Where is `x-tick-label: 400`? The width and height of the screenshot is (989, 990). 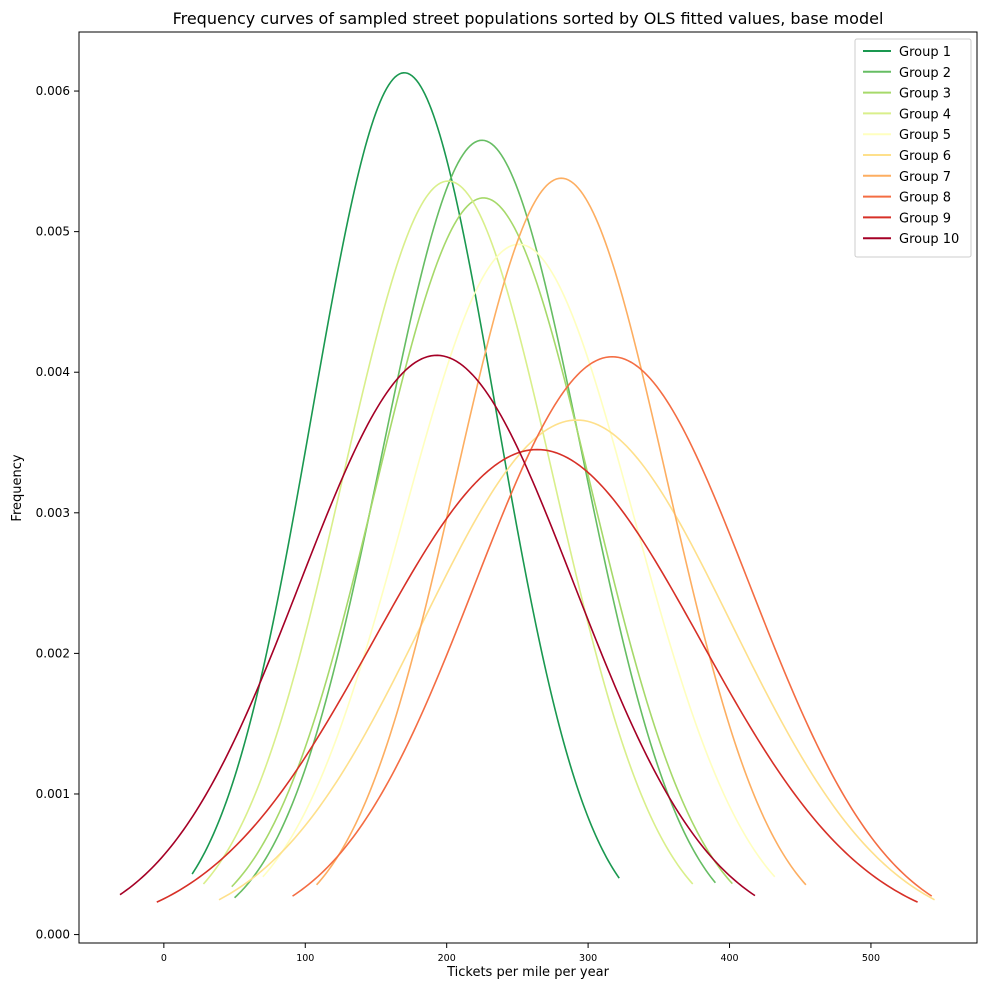 x-tick-label: 400 is located at coordinates (729, 958).